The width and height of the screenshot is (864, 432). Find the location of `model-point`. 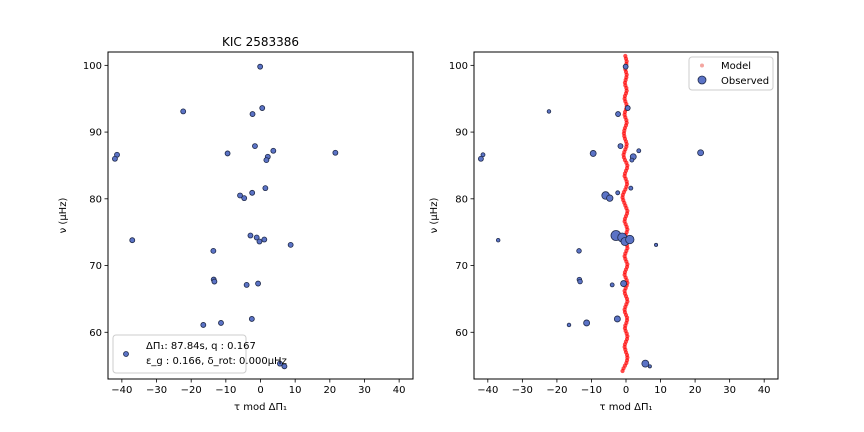

model-point is located at coordinates (625, 56).